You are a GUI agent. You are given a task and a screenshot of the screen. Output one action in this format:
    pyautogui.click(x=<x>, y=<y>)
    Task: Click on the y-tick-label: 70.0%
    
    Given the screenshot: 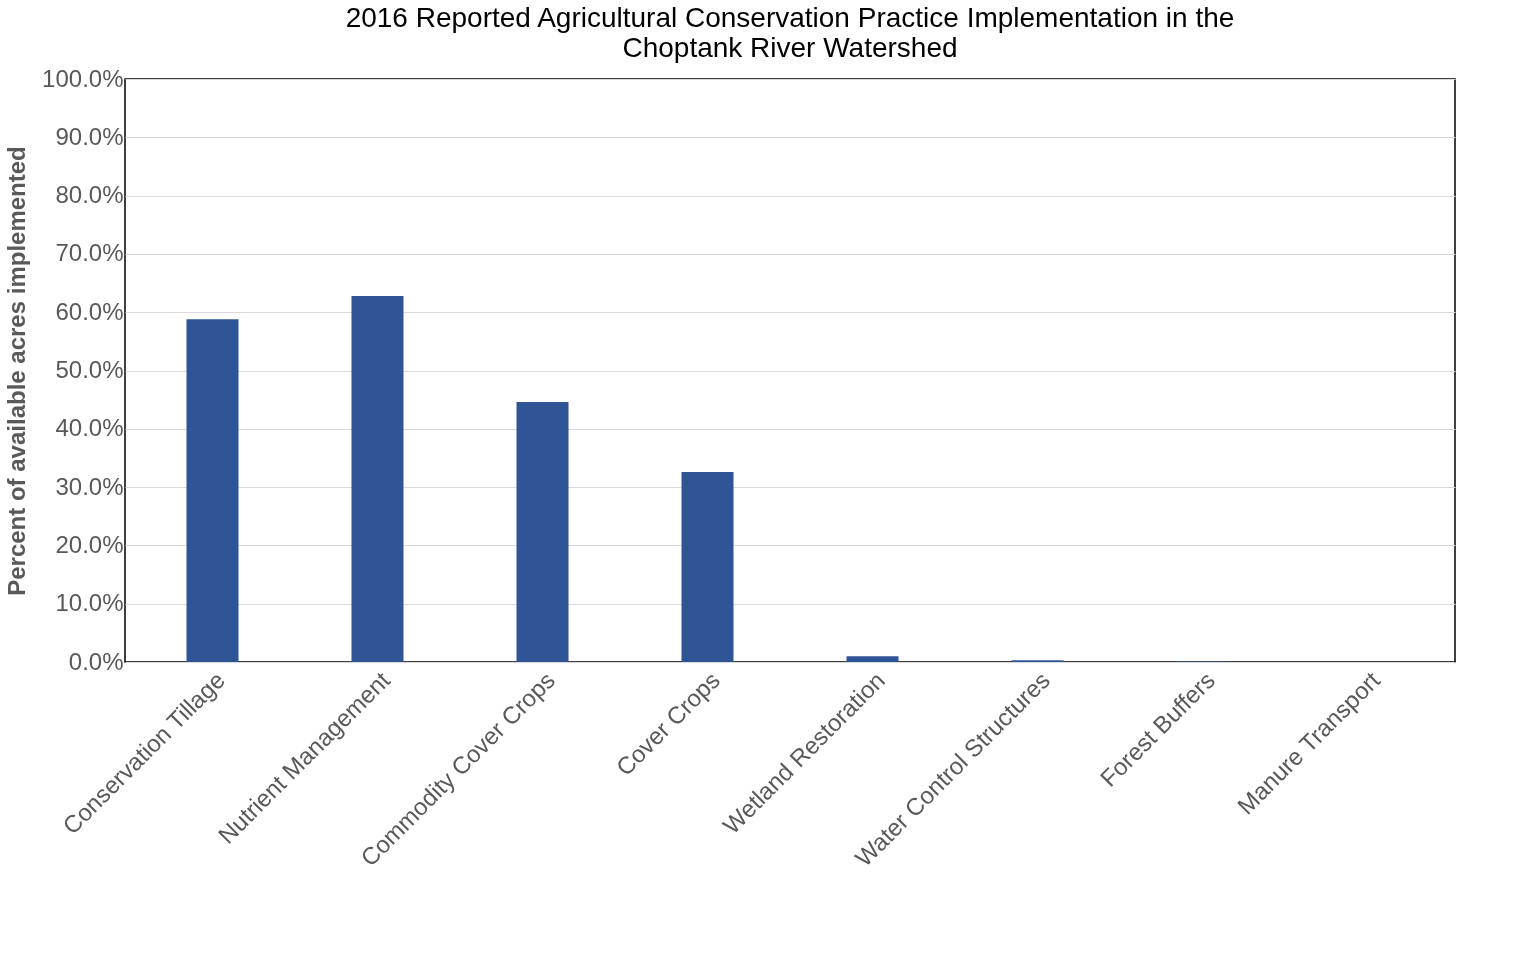 What is the action you would take?
    pyautogui.click(x=89, y=253)
    